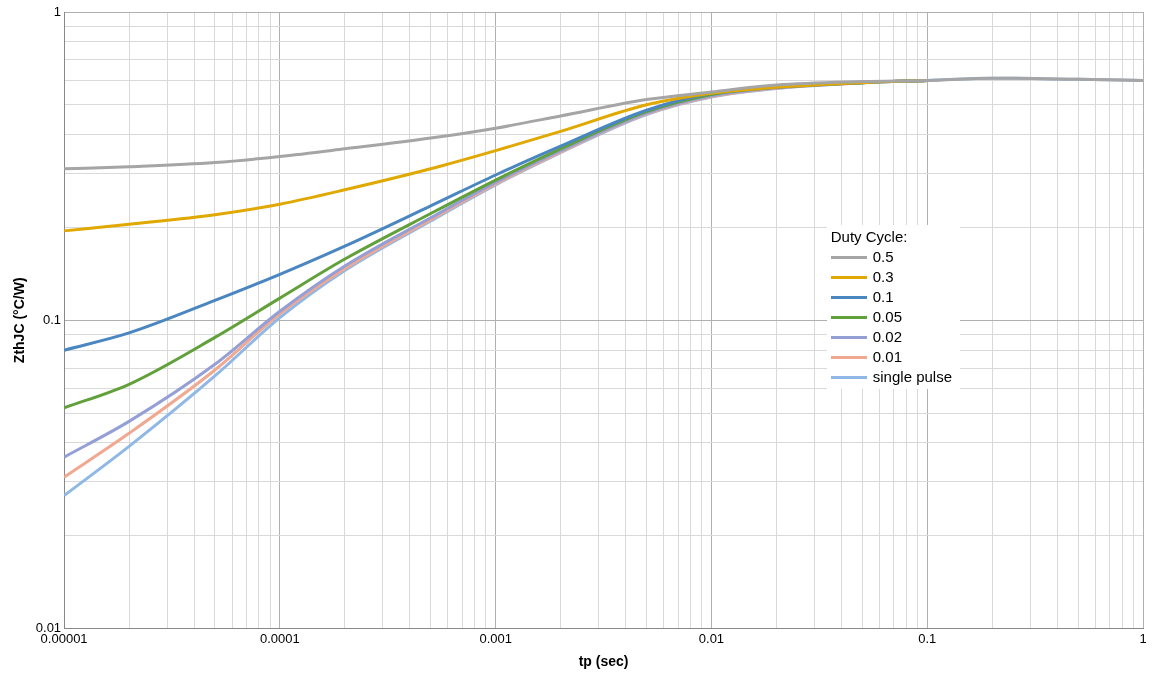  What do you see at coordinates (869, 237) in the screenshot?
I see `legend-title: Duty Cycle:` at bounding box center [869, 237].